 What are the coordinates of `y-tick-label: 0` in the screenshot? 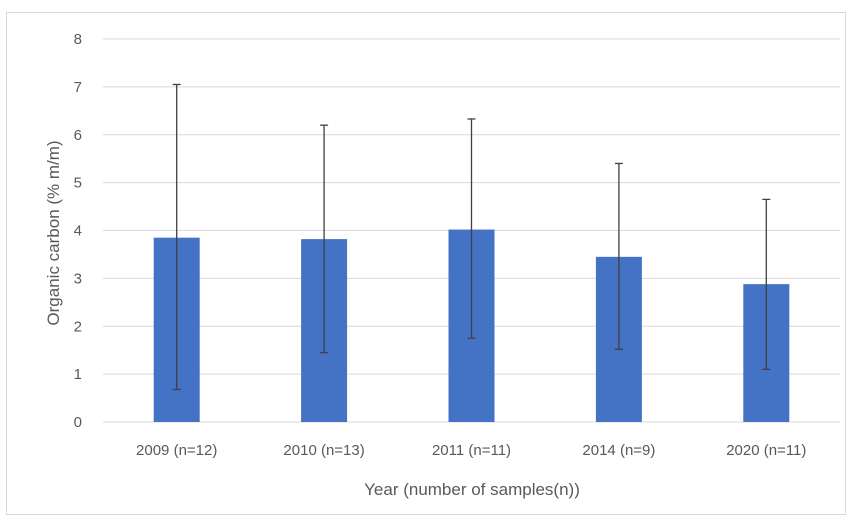 It's located at (78, 422).